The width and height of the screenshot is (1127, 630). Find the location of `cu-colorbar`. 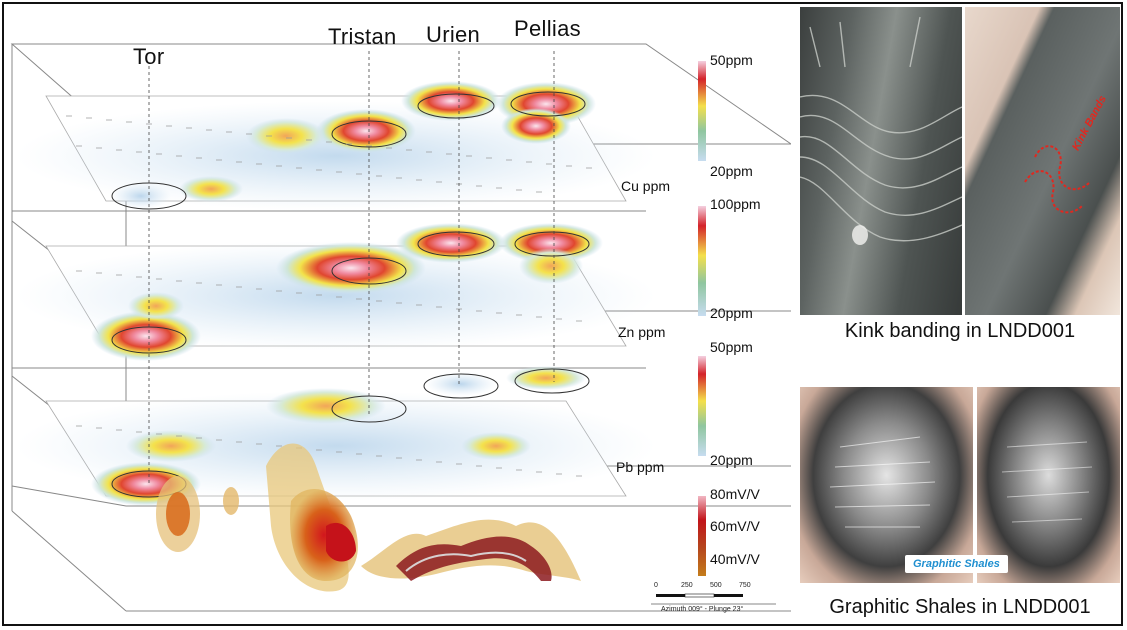

cu-colorbar is located at coordinates (702, 111).